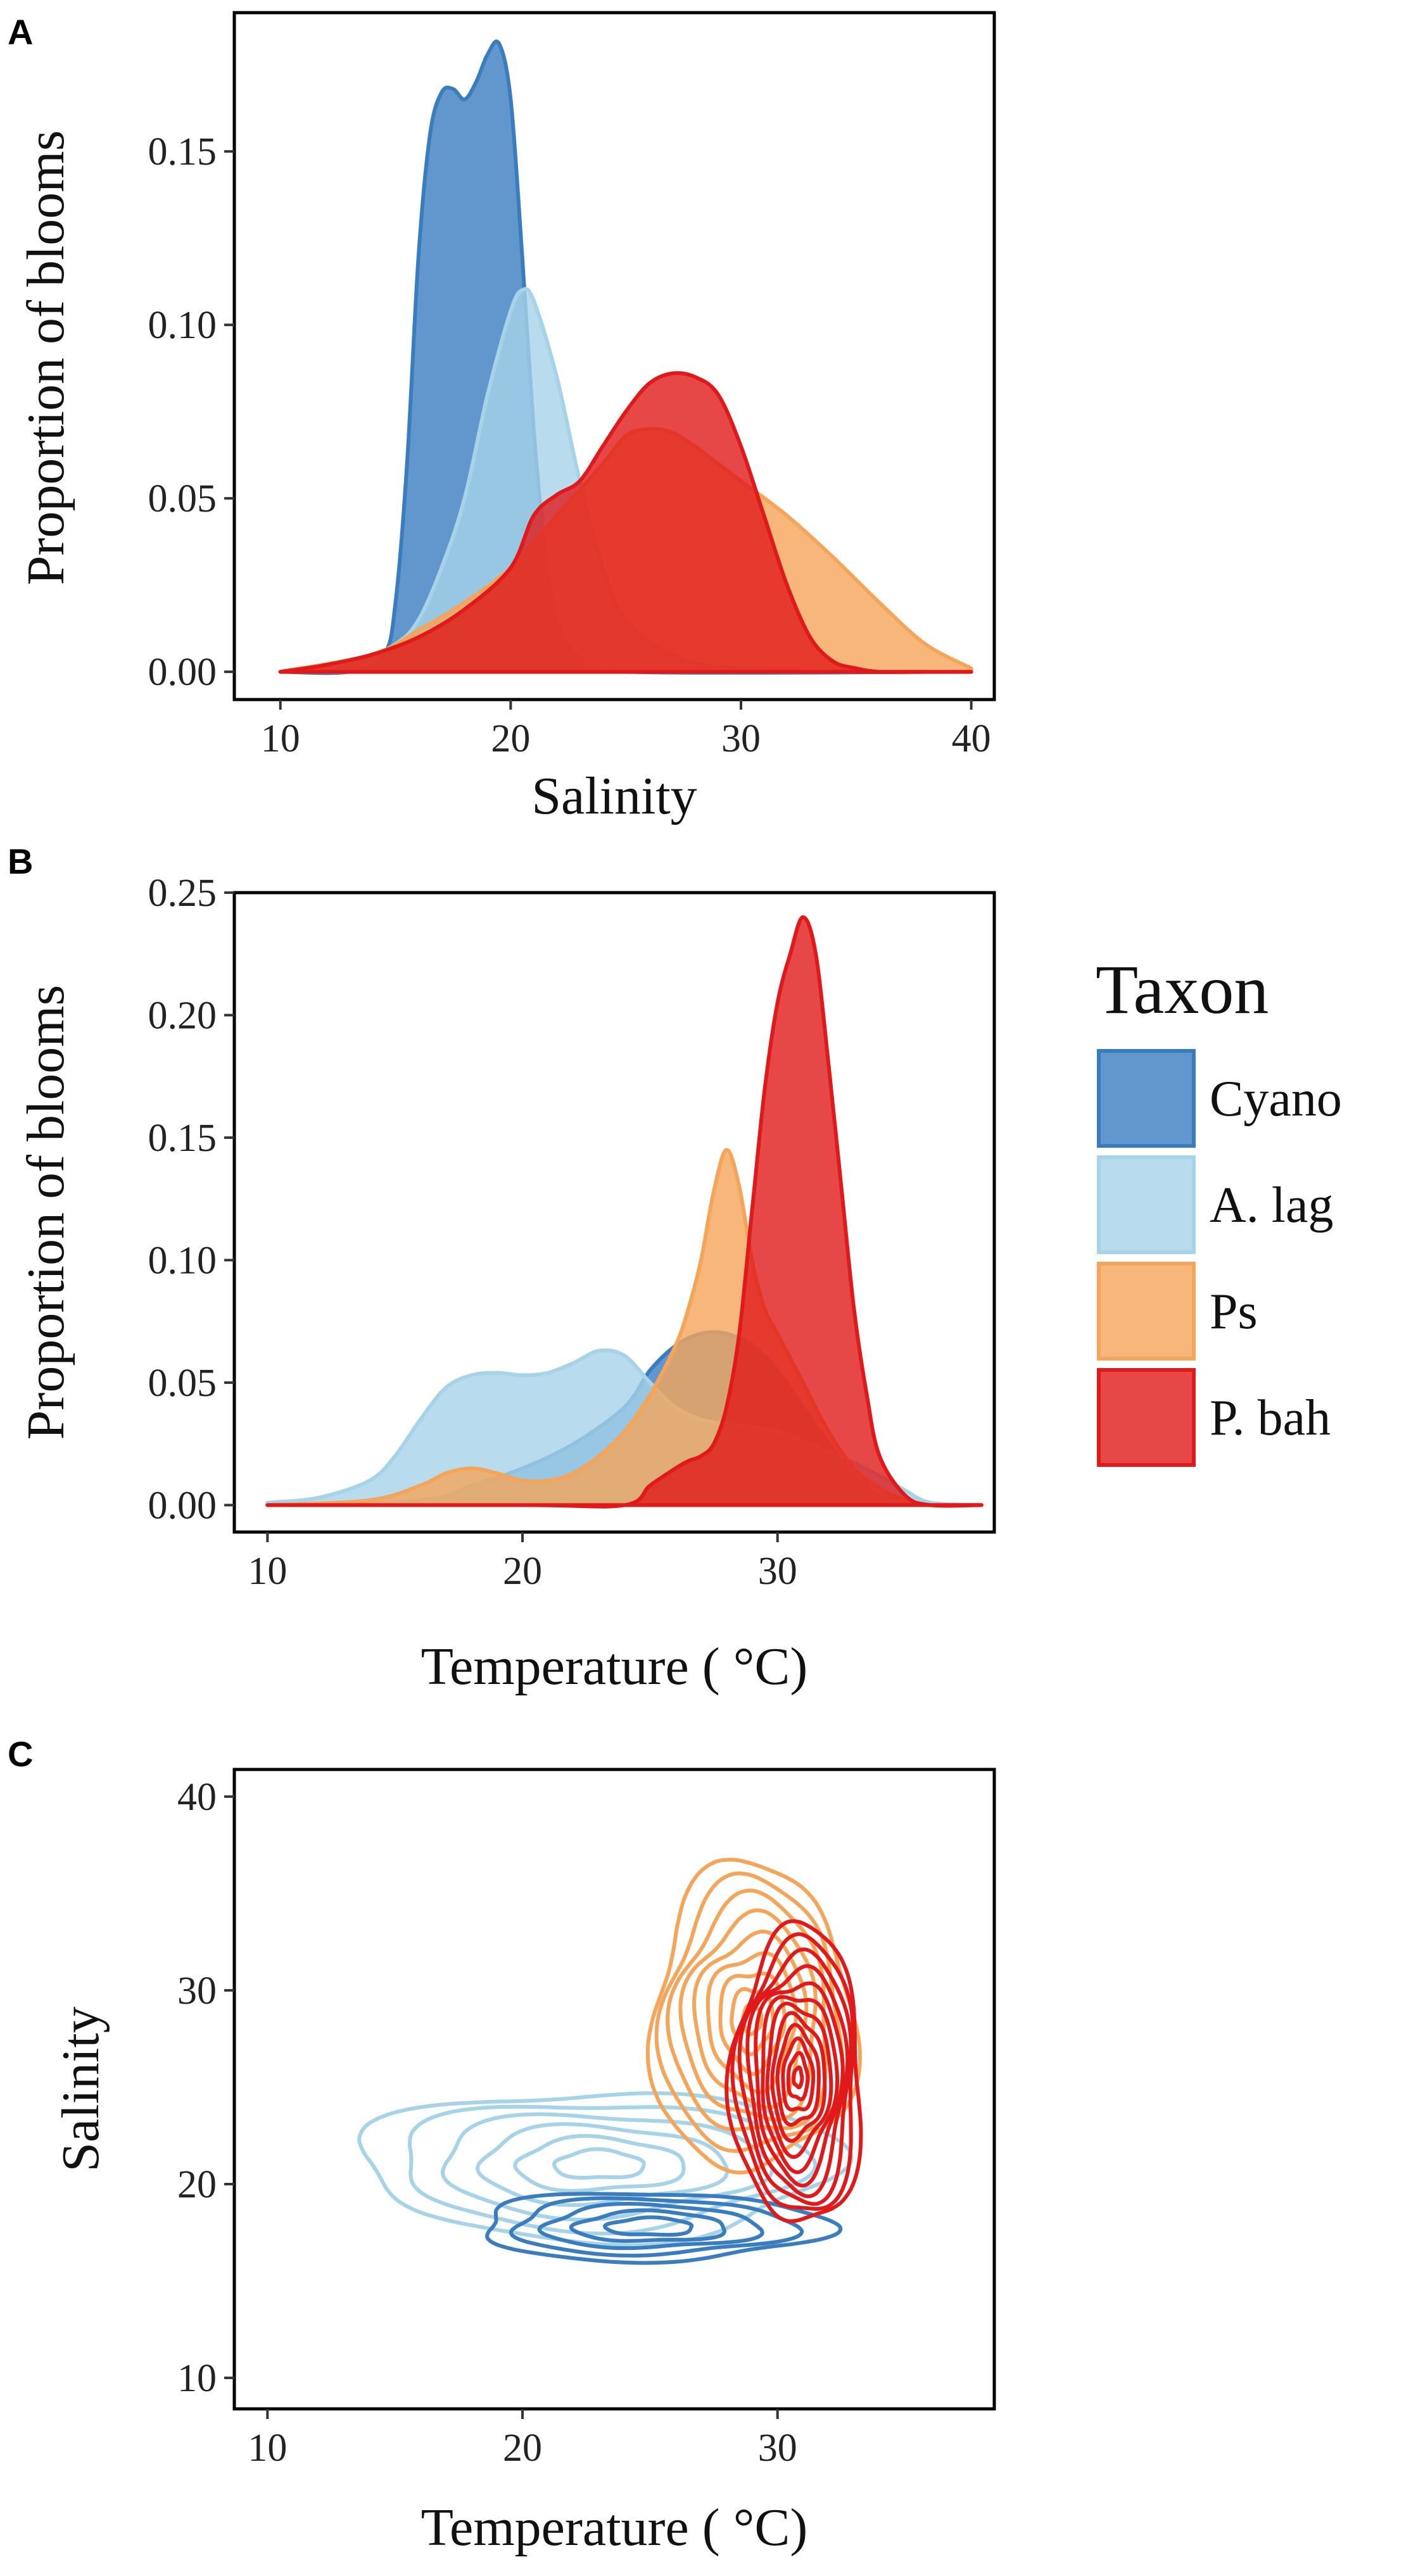  Describe the element at coordinates (522, 1571) in the screenshot. I see `panel-b-xtick-label: 20` at that location.